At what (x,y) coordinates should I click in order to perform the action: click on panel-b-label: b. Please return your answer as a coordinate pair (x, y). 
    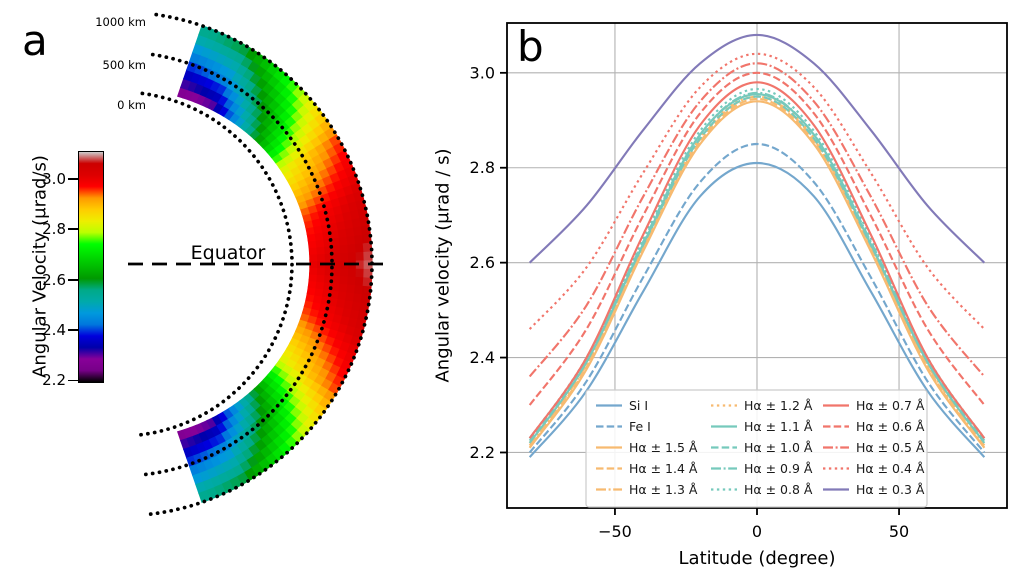
    Looking at the image, I should click on (530, 46).